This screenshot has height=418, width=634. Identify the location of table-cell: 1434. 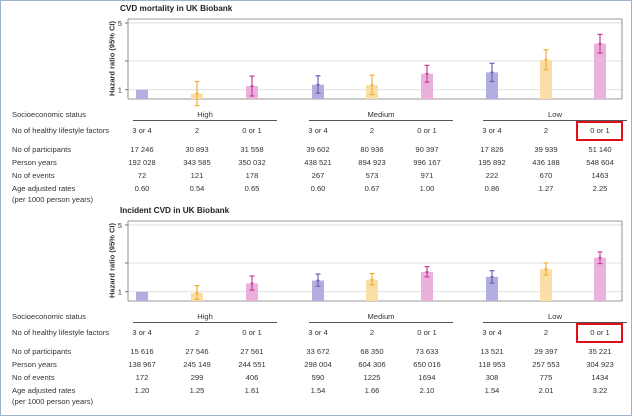
(600, 377).